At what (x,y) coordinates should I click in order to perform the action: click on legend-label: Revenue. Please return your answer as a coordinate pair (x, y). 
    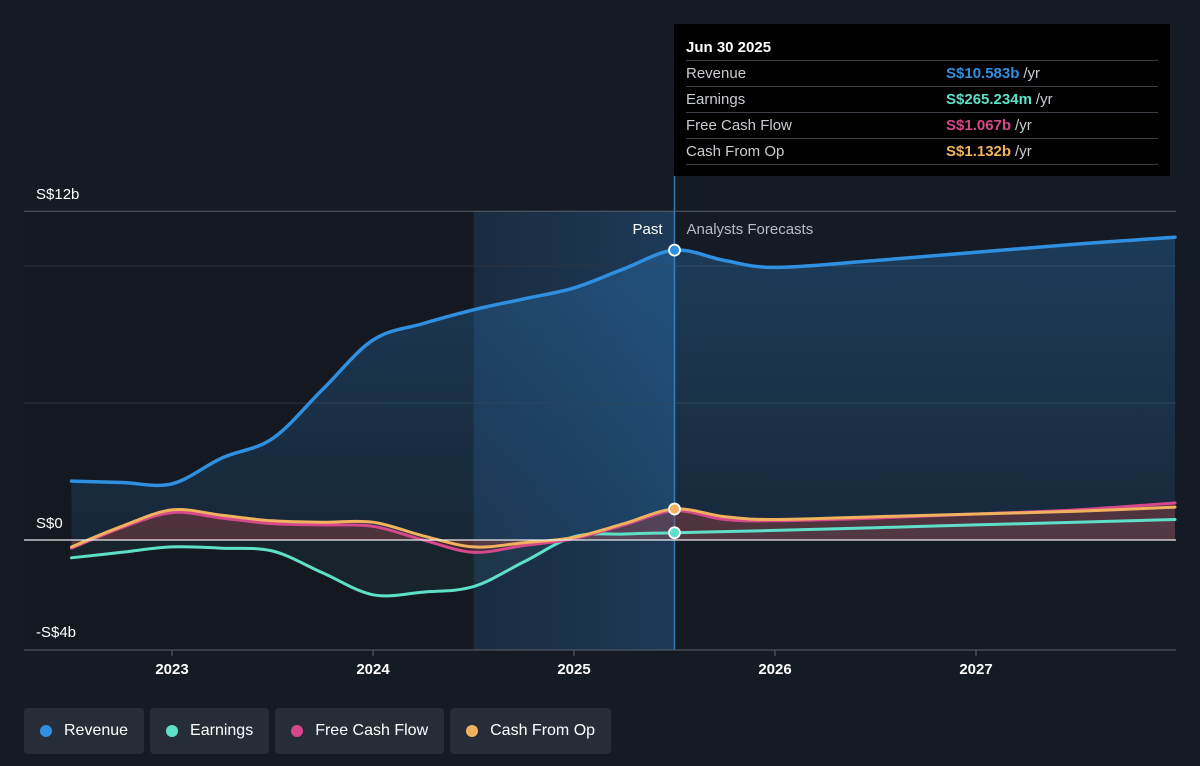
    Looking at the image, I should click on (96, 730).